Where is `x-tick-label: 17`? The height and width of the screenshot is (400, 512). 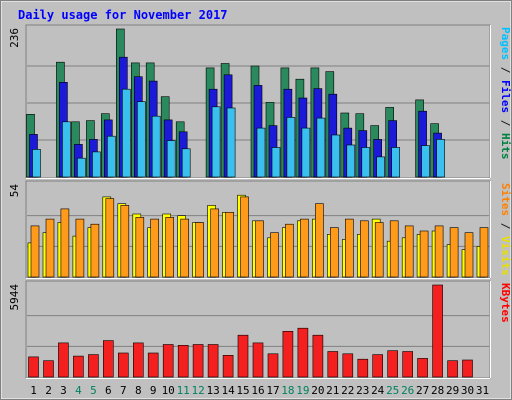 x-tick-label: 17 is located at coordinates (272, 390).